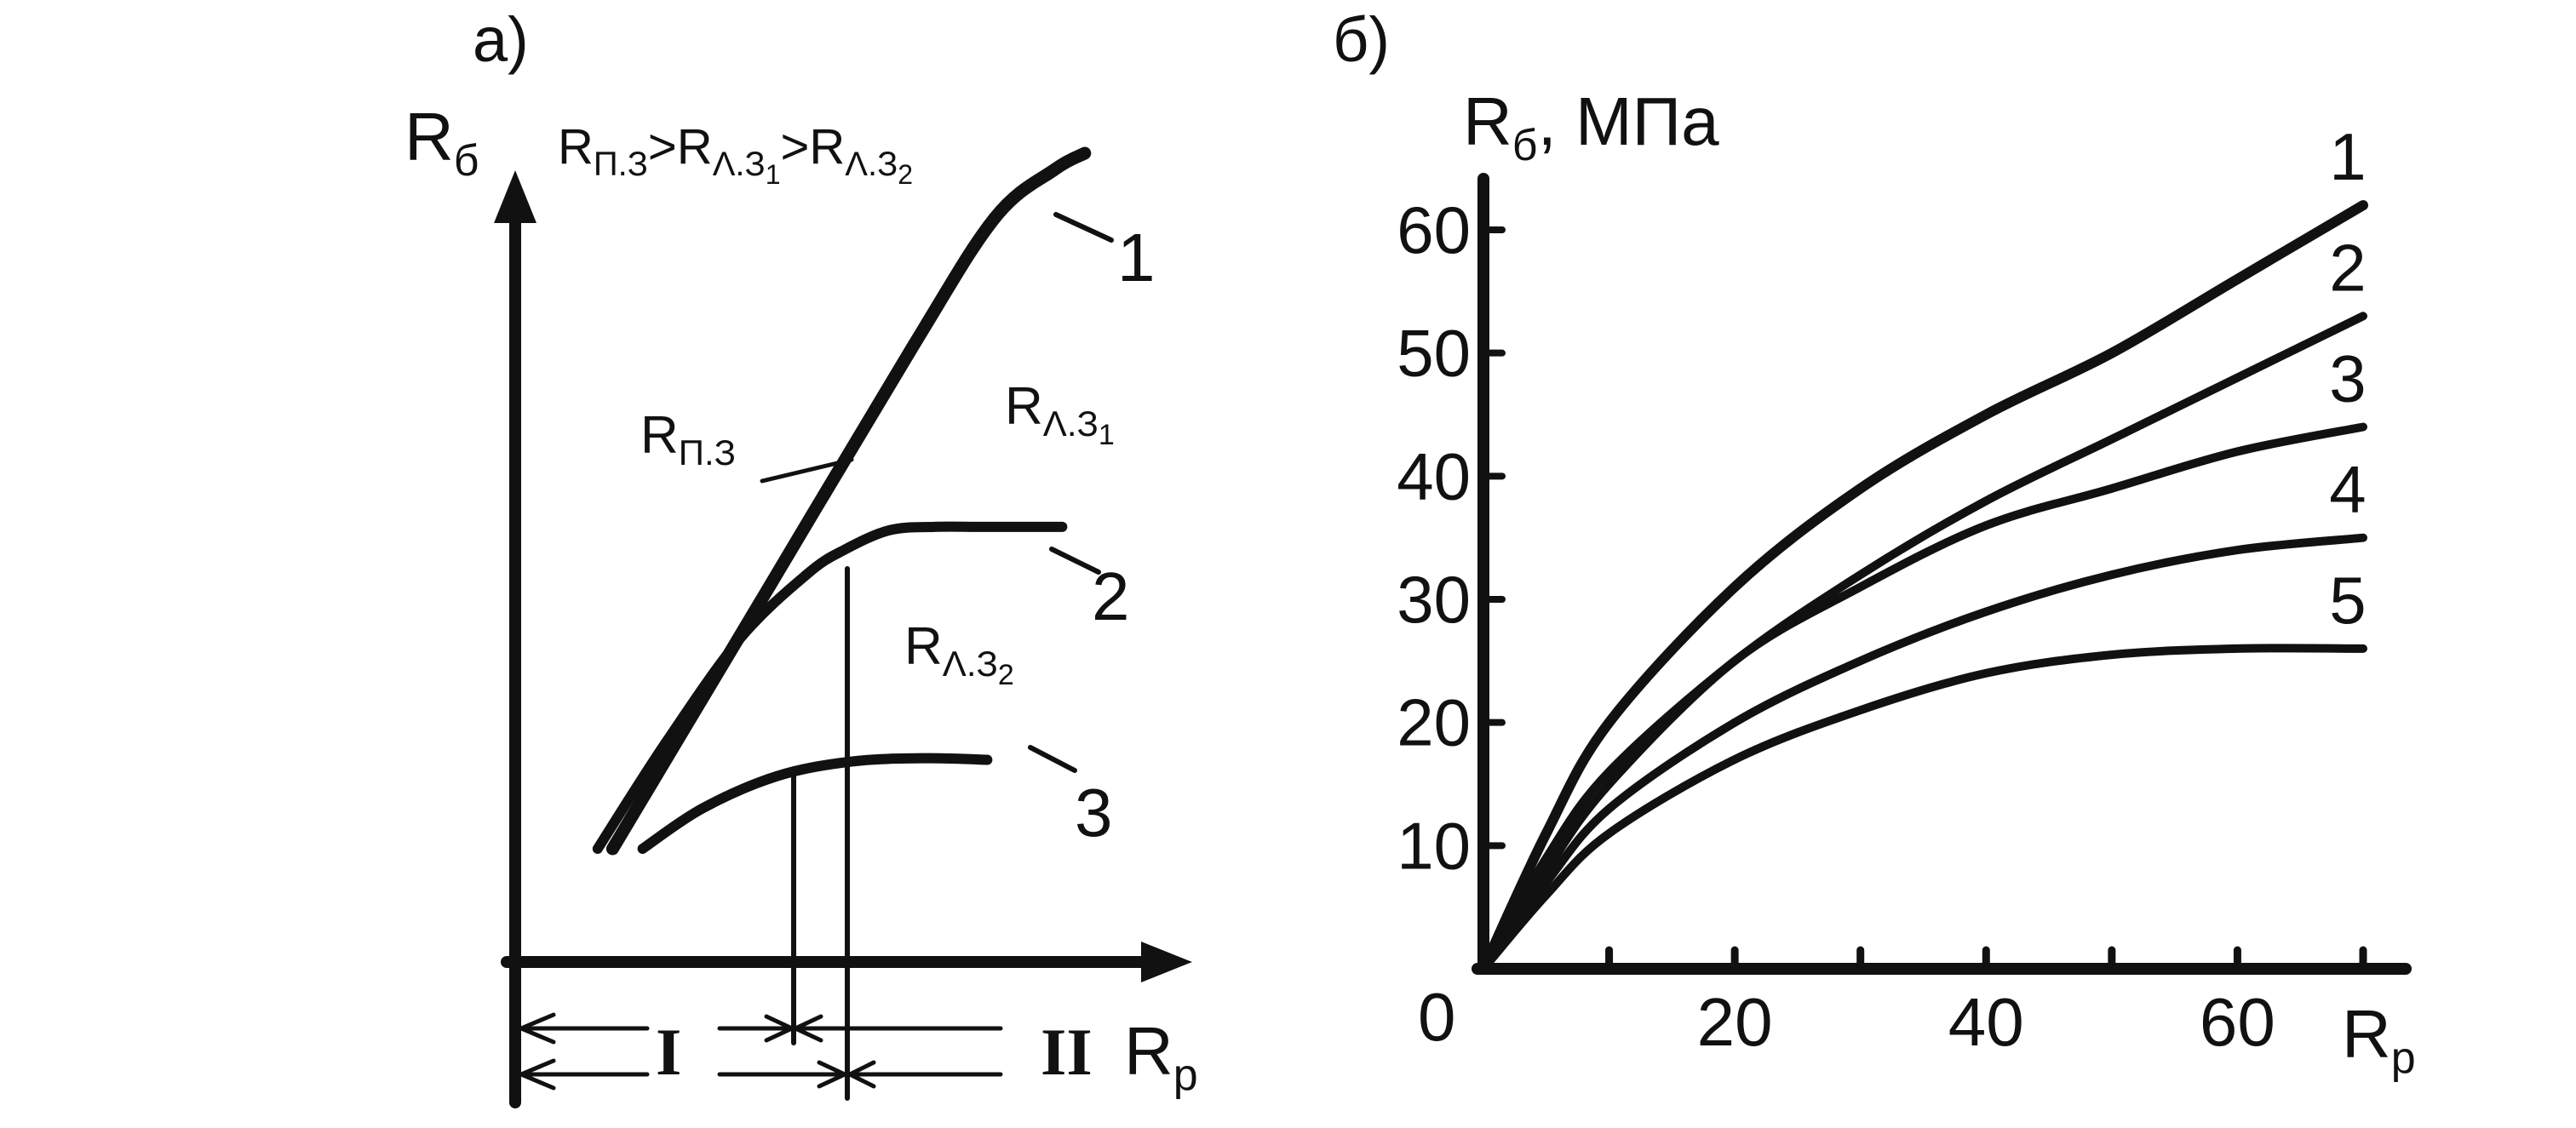  Describe the element at coordinates (1591, 126) in the screenshot. I see `panel-b-ylabel: Rб, МПа` at that location.